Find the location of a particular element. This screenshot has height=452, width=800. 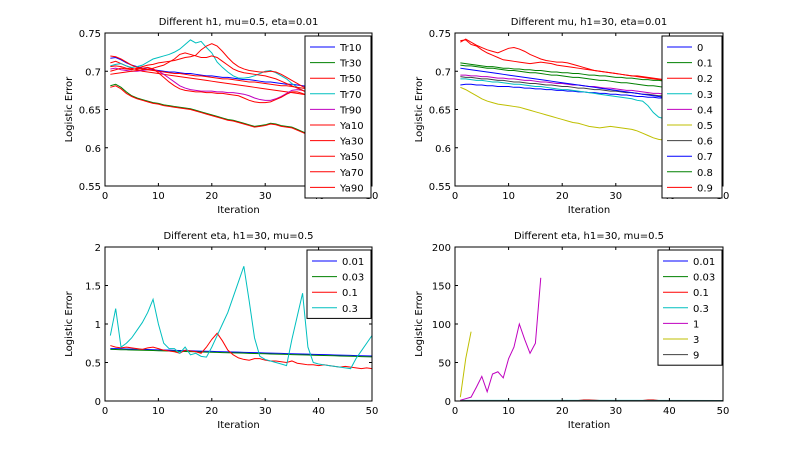

legend-box is located at coordinates (692, 117).